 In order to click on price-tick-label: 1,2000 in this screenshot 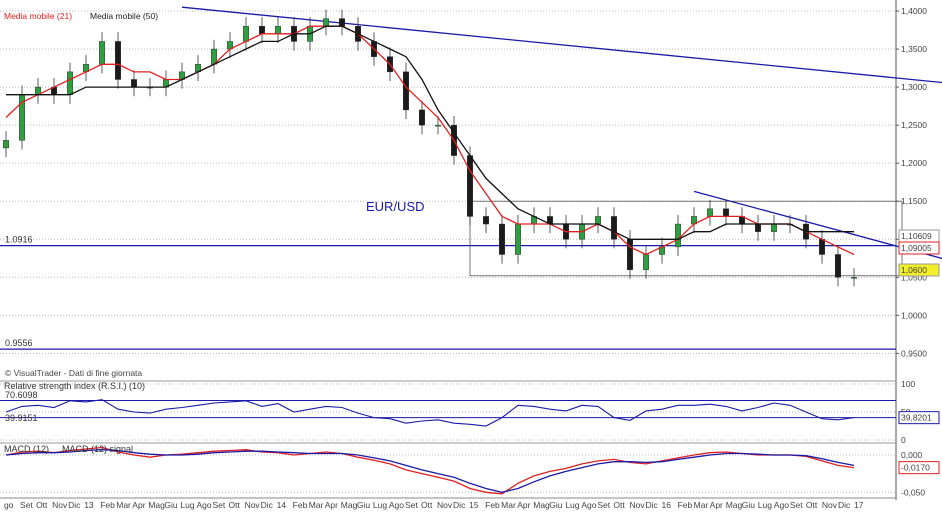, I will do `click(914, 163)`.